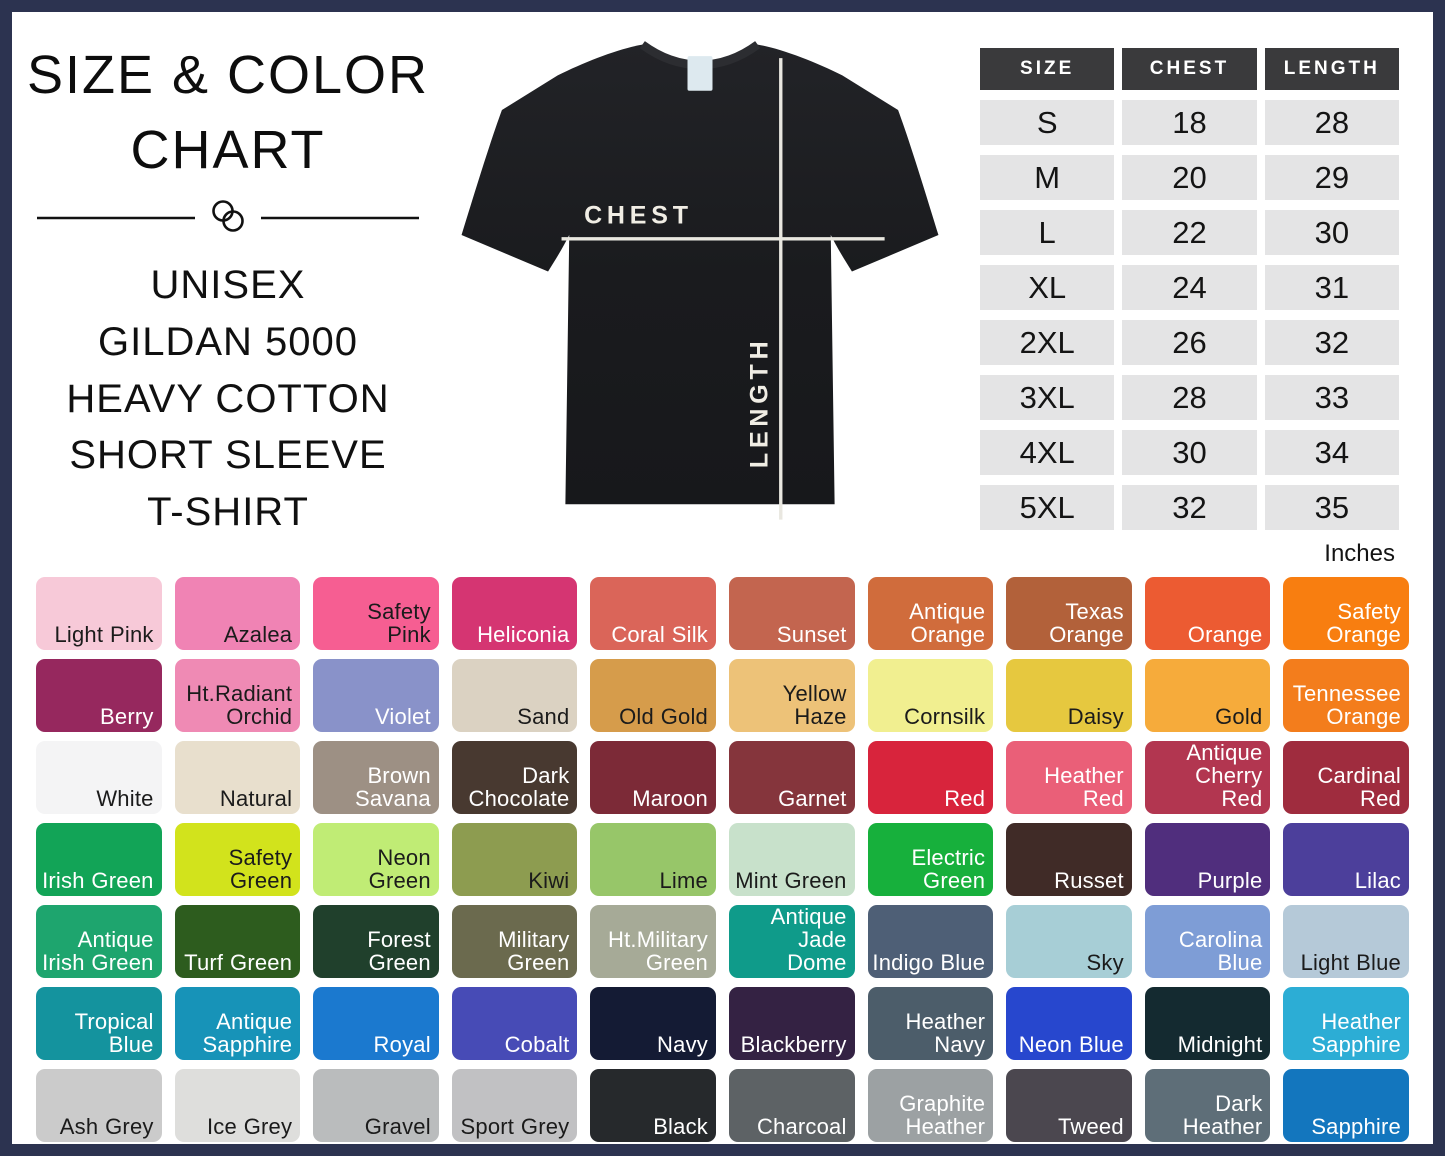 The image size is (1445, 1156). I want to click on color-swatch-label: Violet, so click(402, 716).